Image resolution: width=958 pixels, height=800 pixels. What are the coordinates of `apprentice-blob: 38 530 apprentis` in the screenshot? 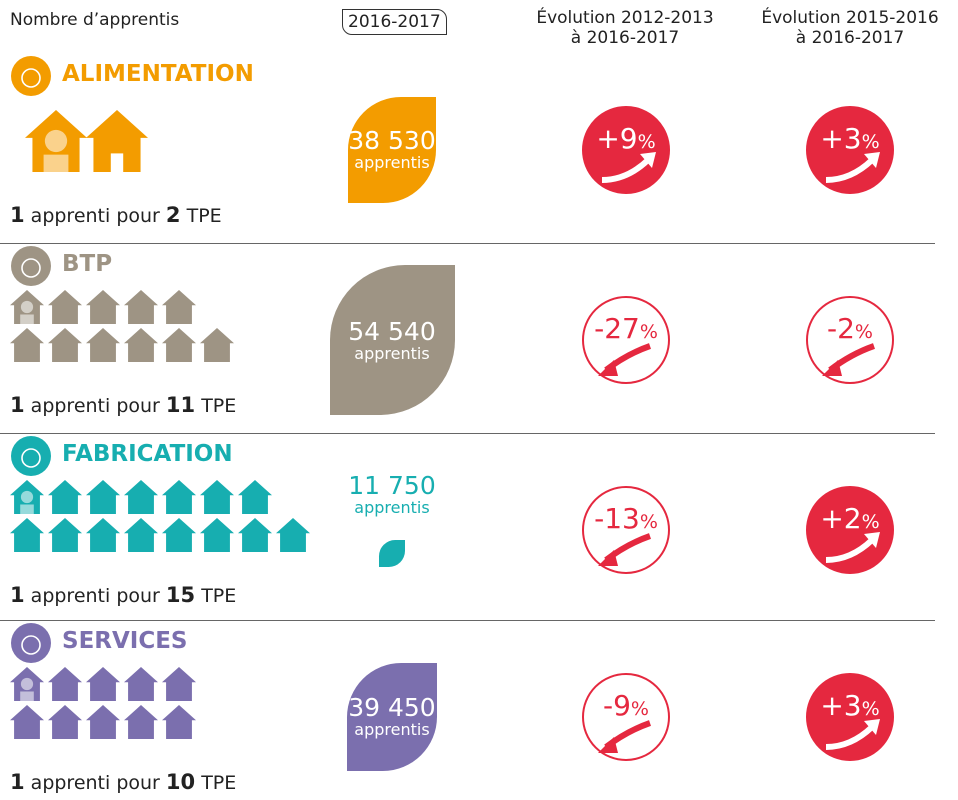 It's located at (392, 150).